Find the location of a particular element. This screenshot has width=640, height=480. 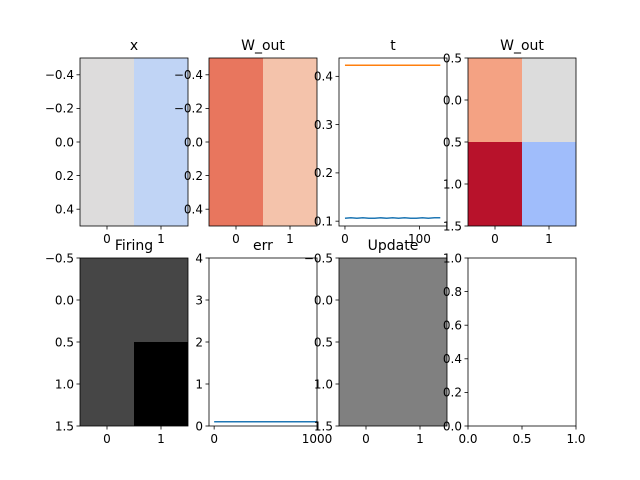

axis-frame is located at coordinates (393, 142).